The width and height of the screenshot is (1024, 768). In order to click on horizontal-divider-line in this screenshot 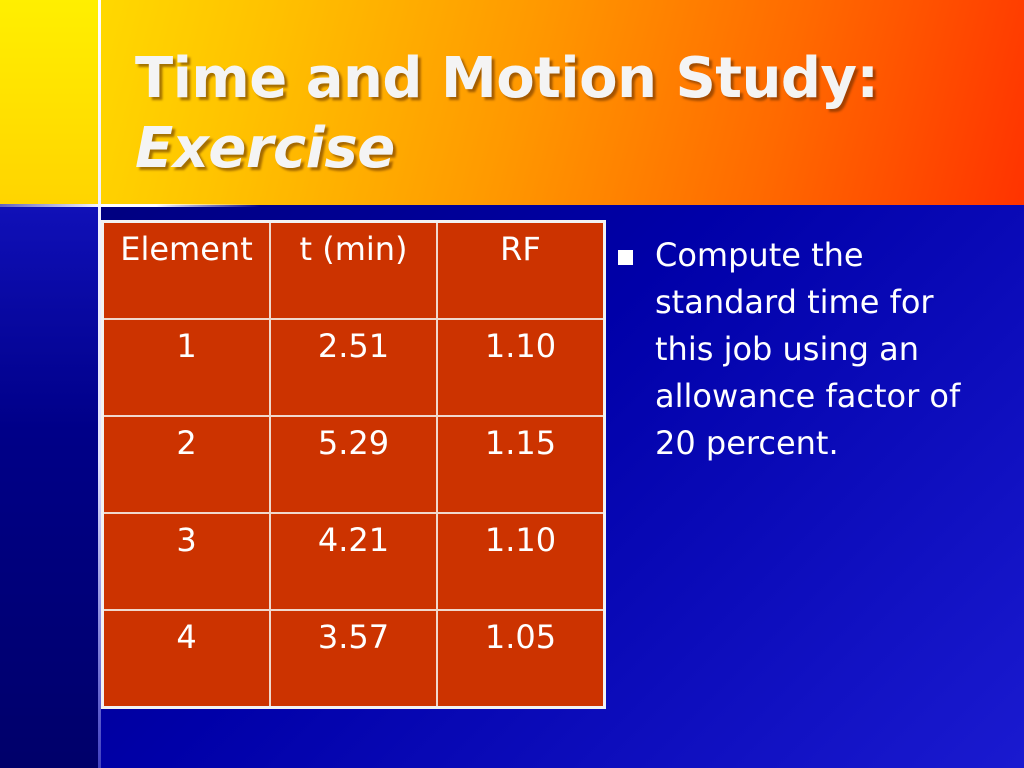, I will do `click(130, 205)`.